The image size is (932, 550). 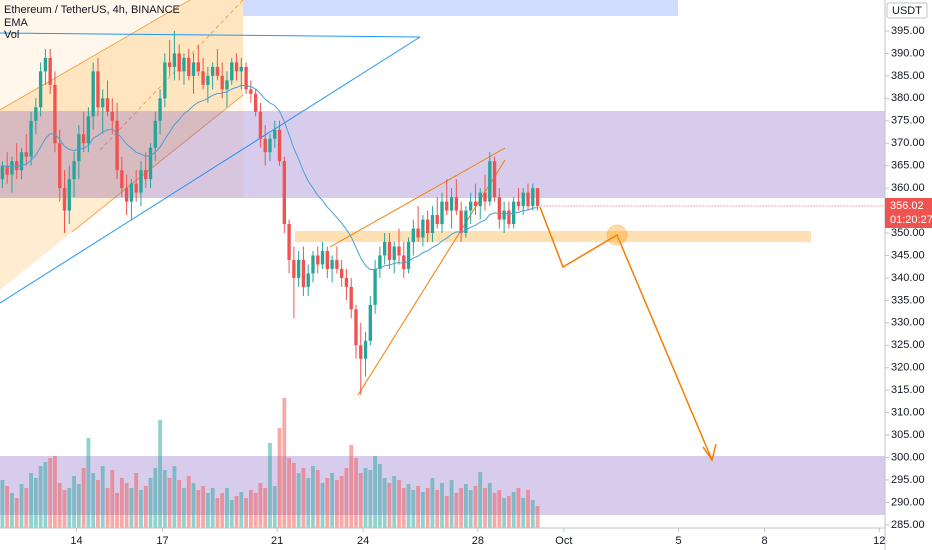 I want to click on x-tick-label: 8, so click(x=764, y=541).